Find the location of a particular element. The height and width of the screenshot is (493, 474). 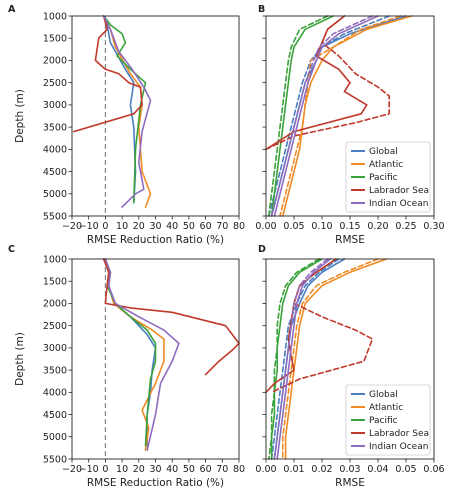

series-line-global-dashed is located at coordinates (305, 359).